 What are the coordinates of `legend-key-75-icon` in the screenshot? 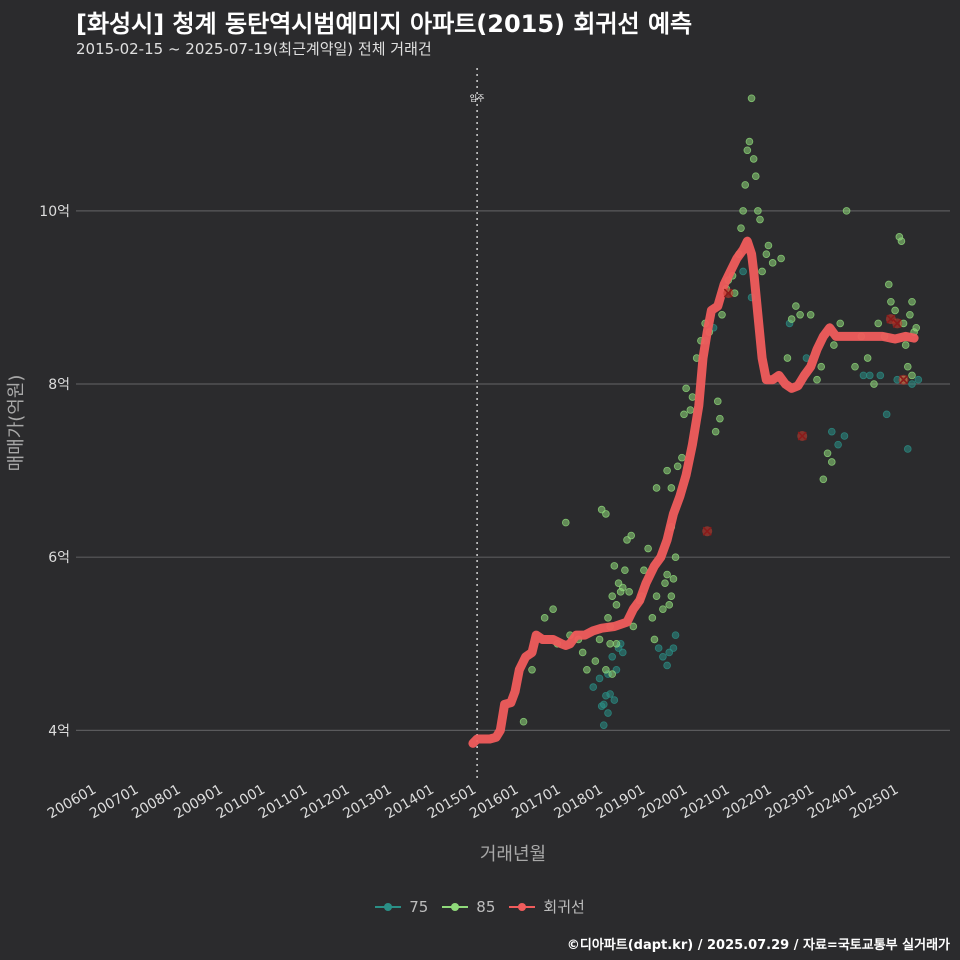 It's located at (388, 907).